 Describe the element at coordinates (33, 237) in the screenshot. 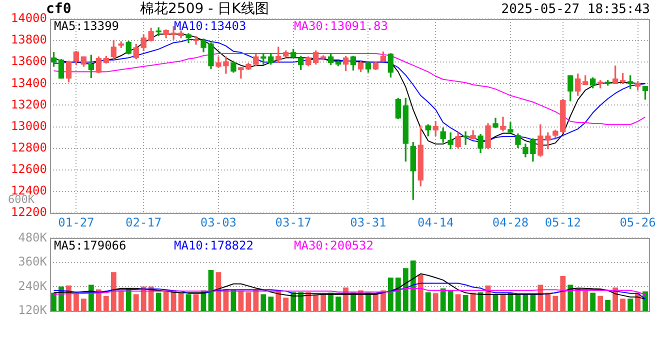

I see `y-tick-label: 480K` at that location.